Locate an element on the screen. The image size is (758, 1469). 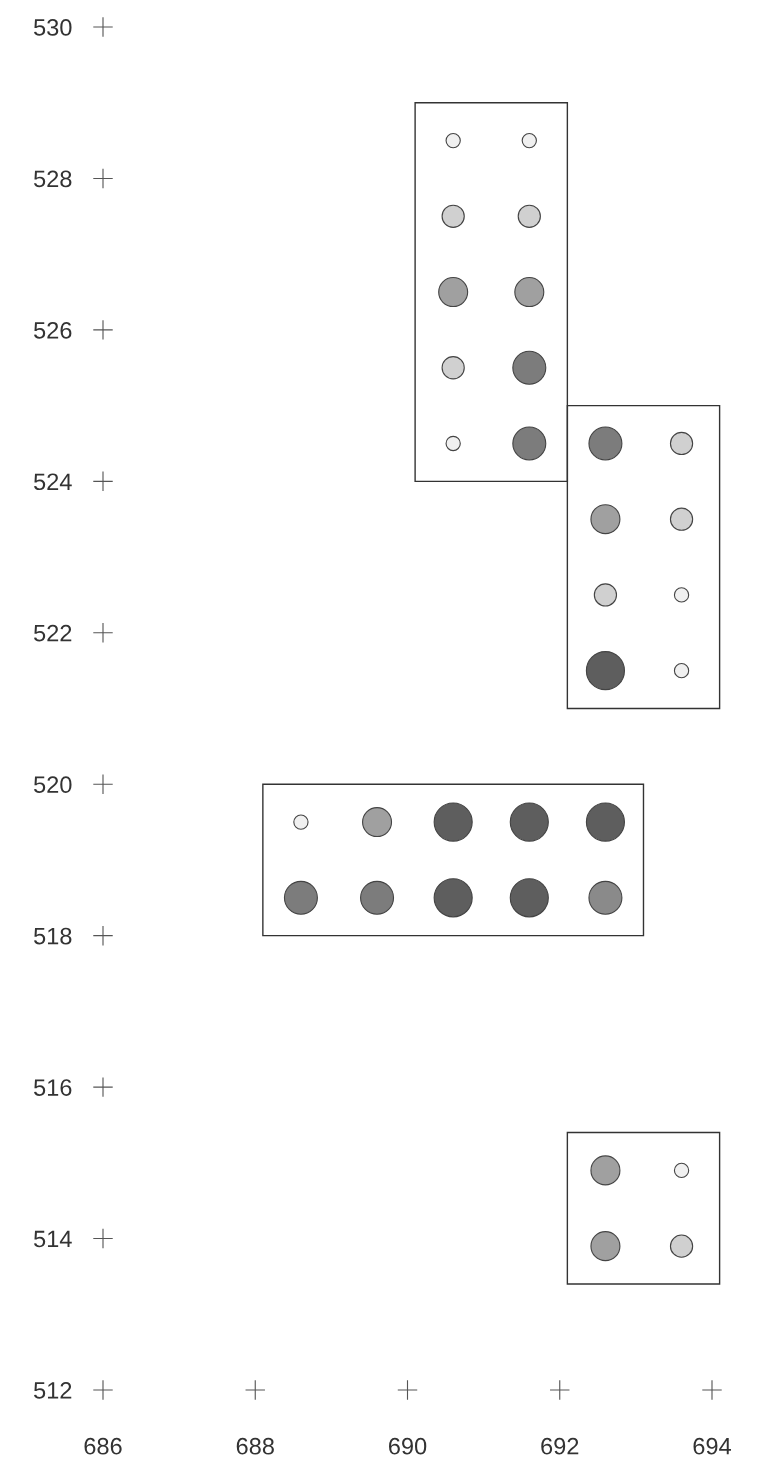
y-tick-label: 526 is located at coordinates (53, 330).